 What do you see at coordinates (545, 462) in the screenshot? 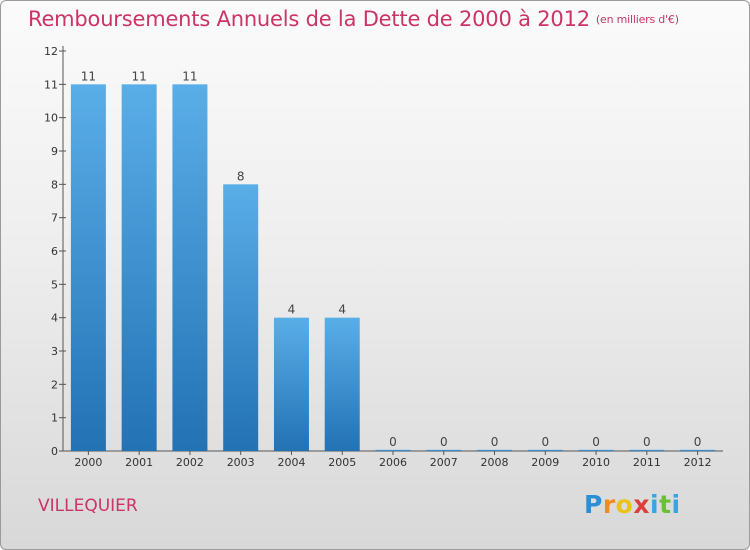
I see `x-tick-label: 2009` at bounding box center [545, 462].